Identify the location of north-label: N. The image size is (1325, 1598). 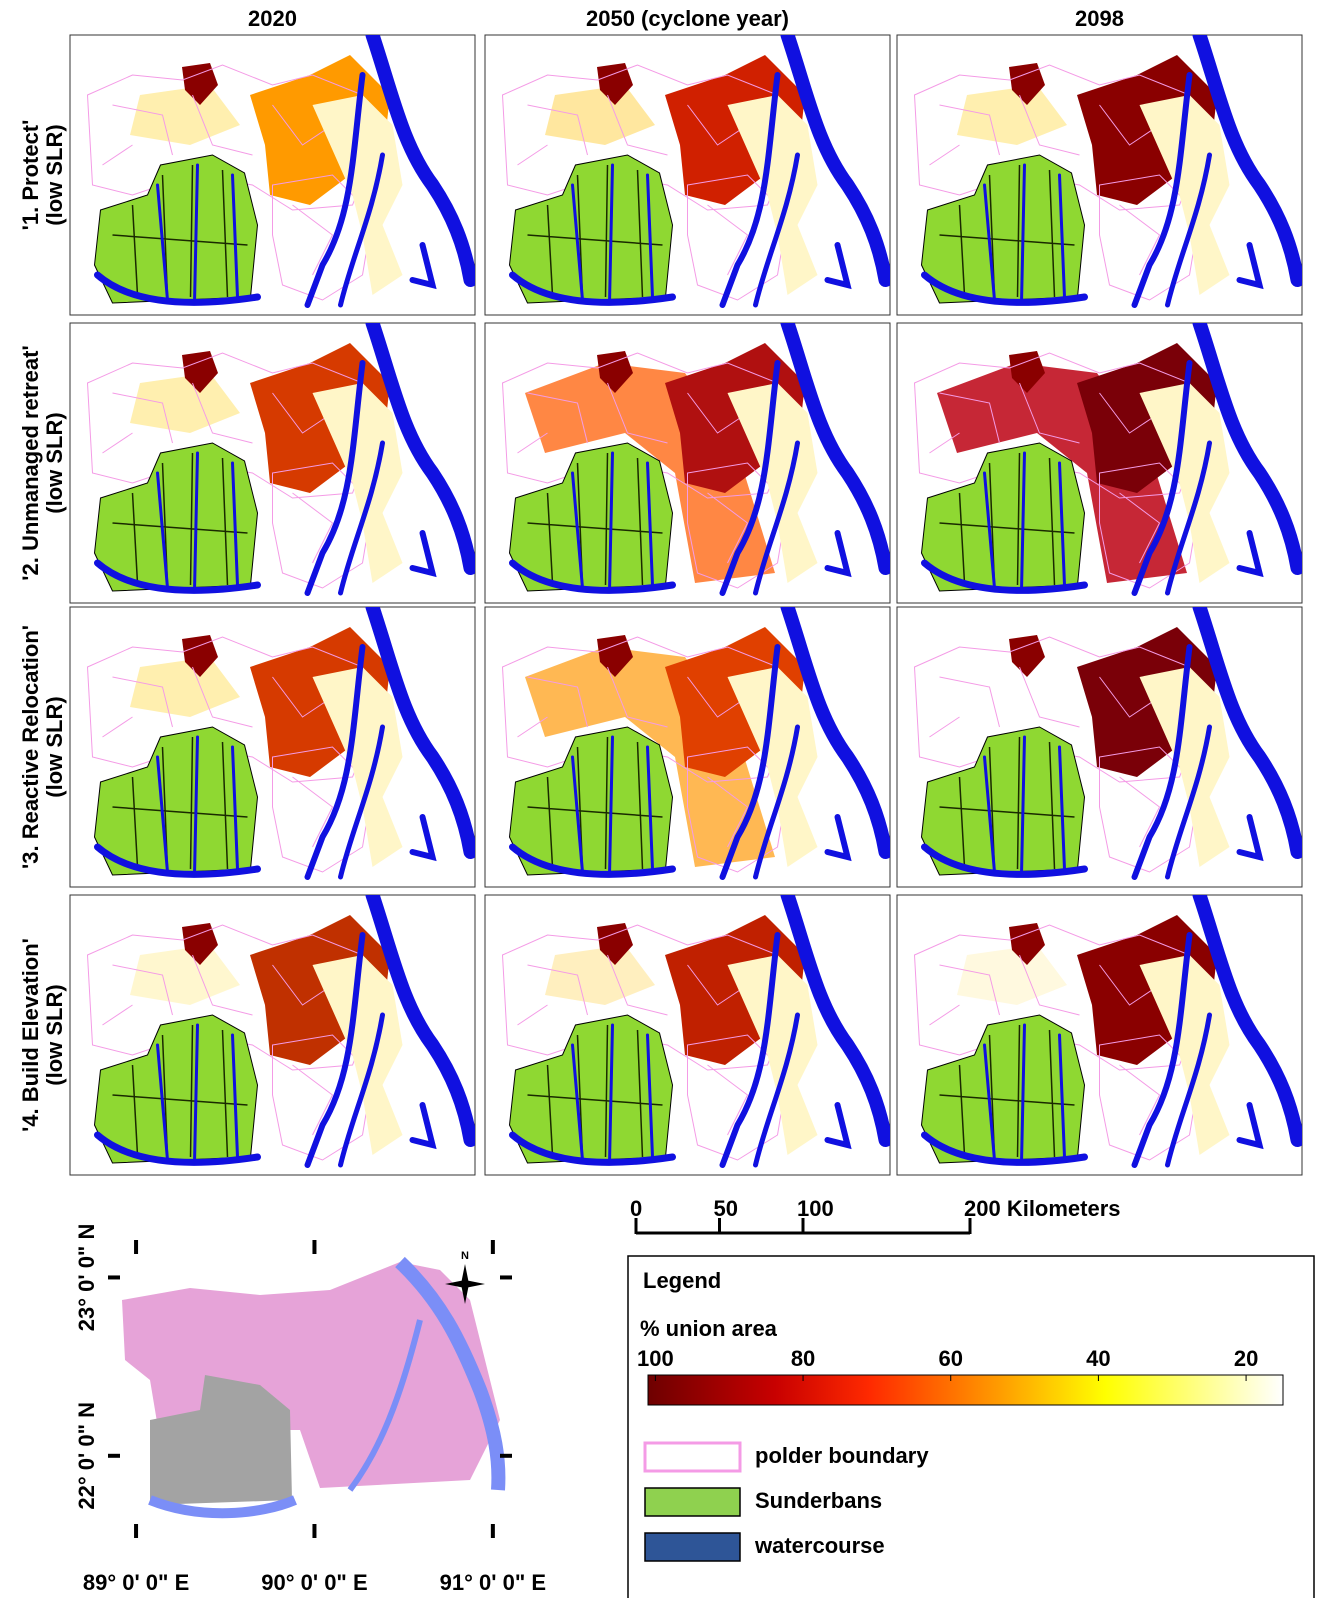
(465, 1256).